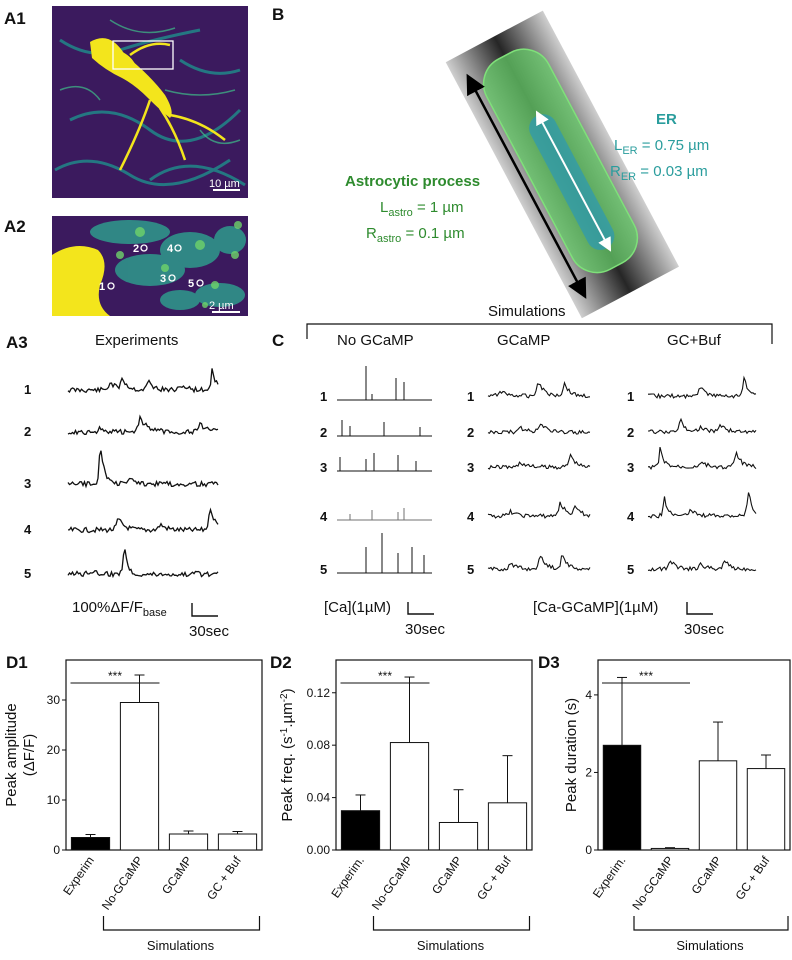 This screenshot has height=960, width=792. I want to click on astro-title: Astrocytic process, so click(412, 181).